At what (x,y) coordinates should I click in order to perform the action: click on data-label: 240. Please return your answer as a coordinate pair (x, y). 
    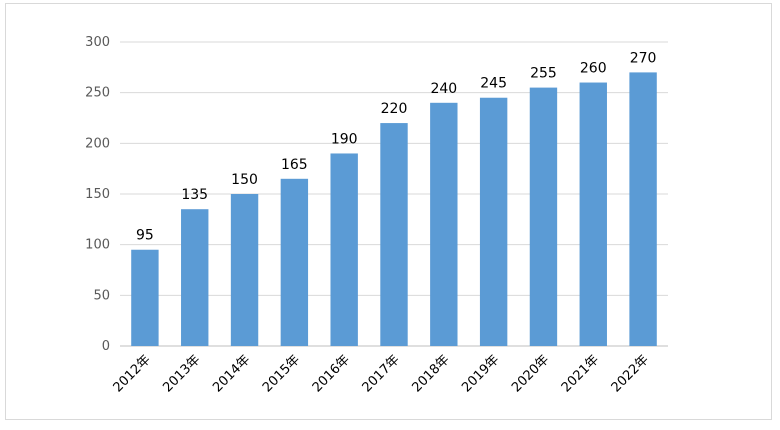
    Looking at the image, I should click on (443, 89).